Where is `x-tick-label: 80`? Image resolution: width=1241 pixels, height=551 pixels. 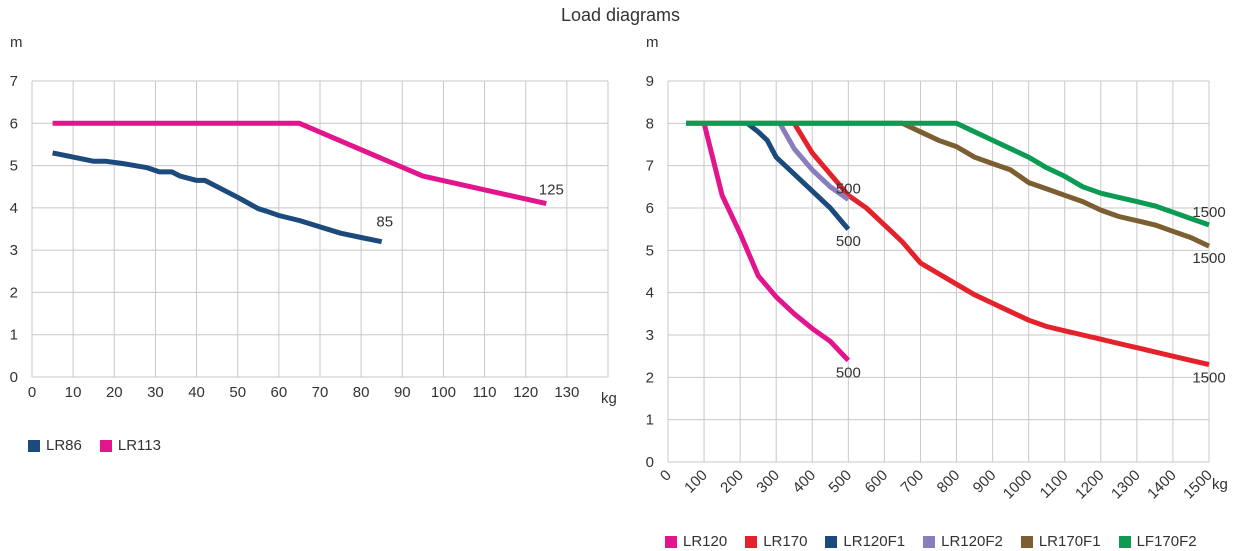 x-tick-label: 80 is located at coordinates (361, 392).